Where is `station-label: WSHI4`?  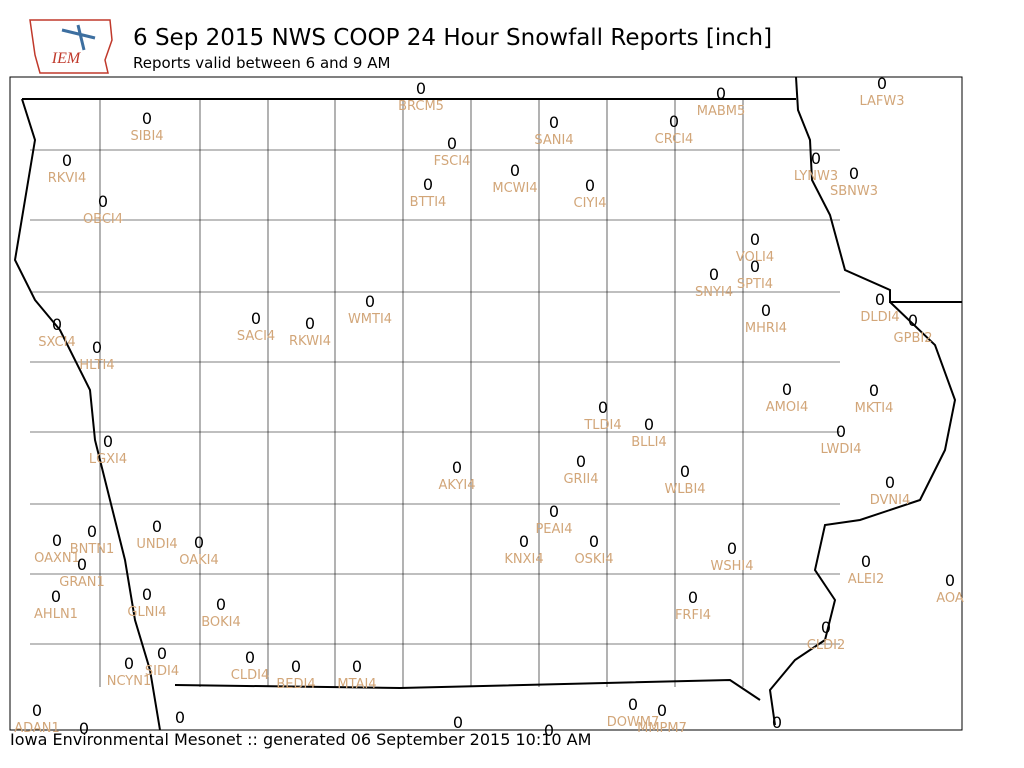
station-label: WSHI4 is located at coordinates (732, 566).